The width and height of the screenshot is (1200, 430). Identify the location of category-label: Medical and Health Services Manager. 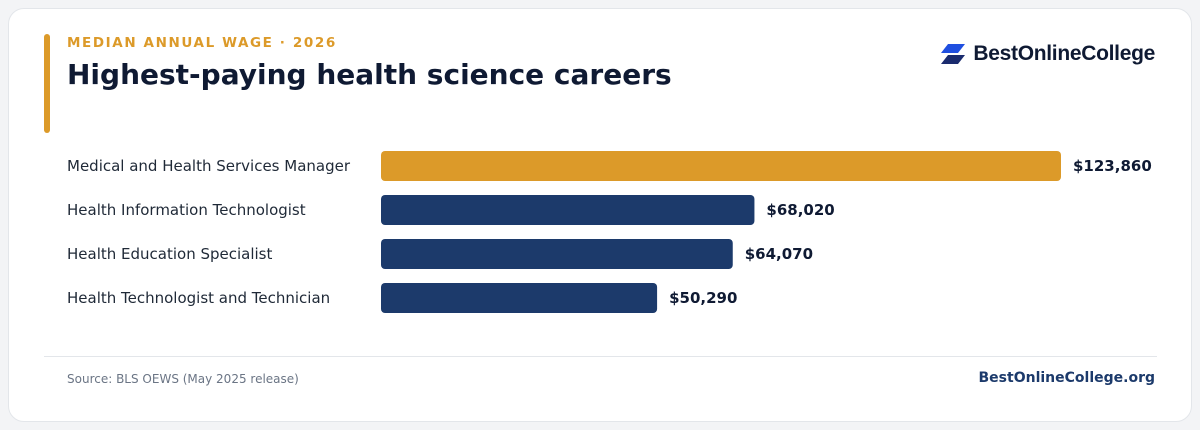
(209, 166).